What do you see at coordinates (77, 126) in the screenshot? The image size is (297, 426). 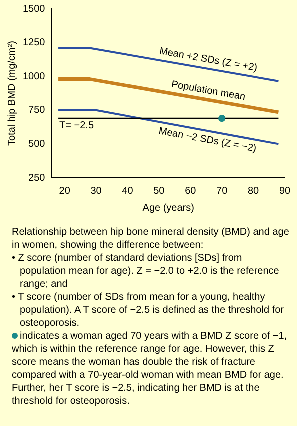 I see `annotation: T= −2.5` at bounding box center [77, 126].